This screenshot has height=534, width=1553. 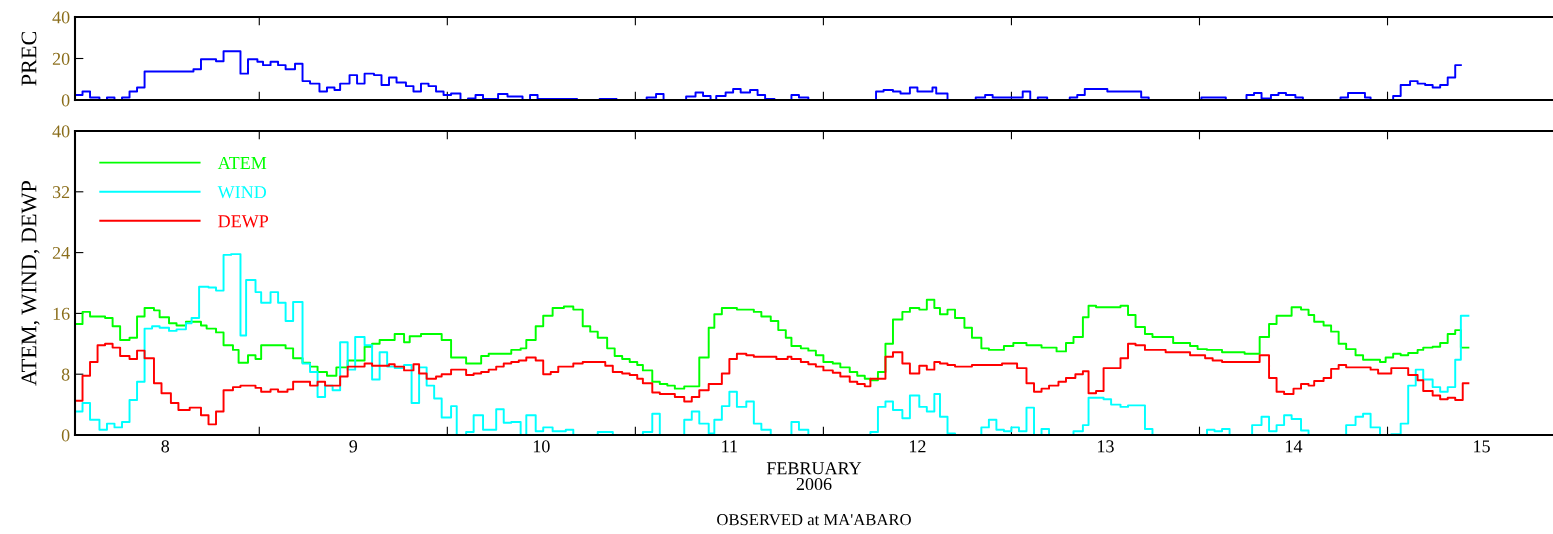 I want to click on text: WIND, so click(x=242, y=192).